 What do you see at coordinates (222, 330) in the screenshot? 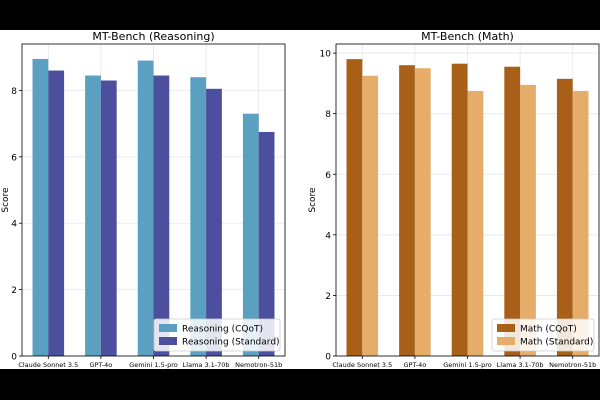
I see `legend-label: Reasoning (CQoT)` at bounding box center [222, 330].